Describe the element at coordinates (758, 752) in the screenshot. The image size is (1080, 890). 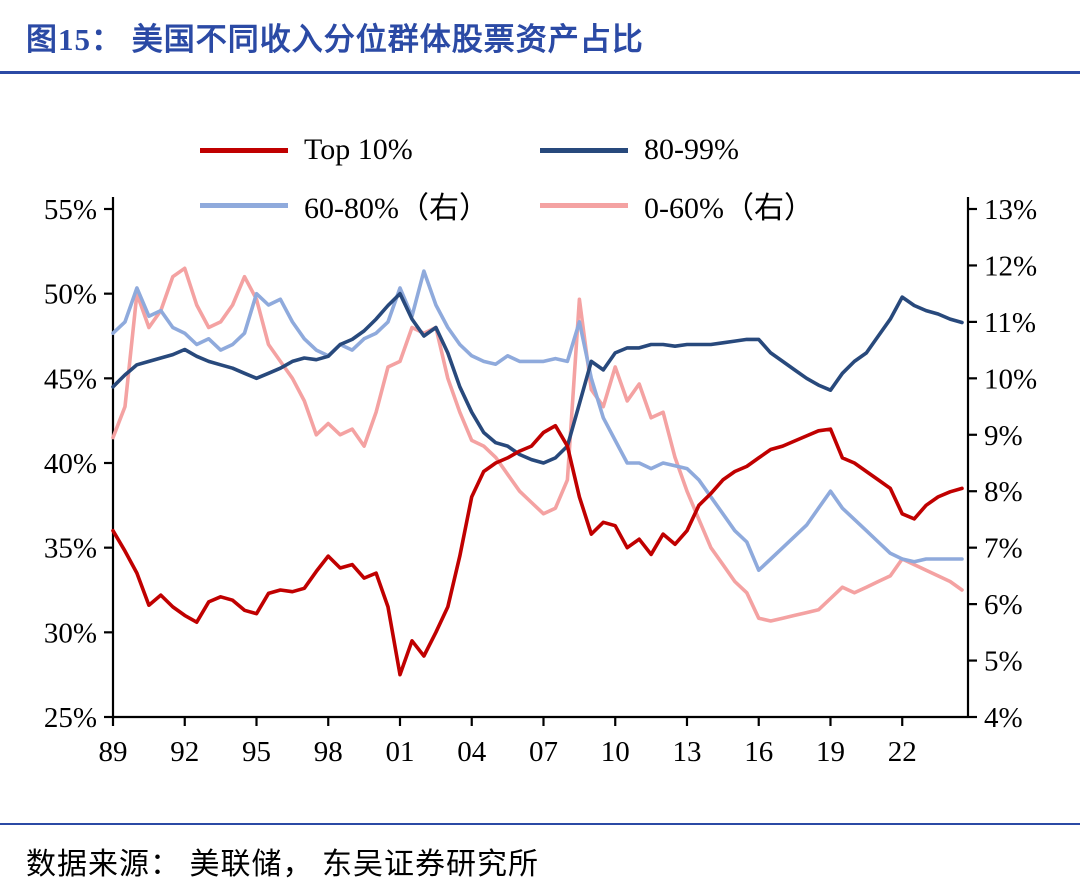
I see `axis-tick-label: 16` at that location.